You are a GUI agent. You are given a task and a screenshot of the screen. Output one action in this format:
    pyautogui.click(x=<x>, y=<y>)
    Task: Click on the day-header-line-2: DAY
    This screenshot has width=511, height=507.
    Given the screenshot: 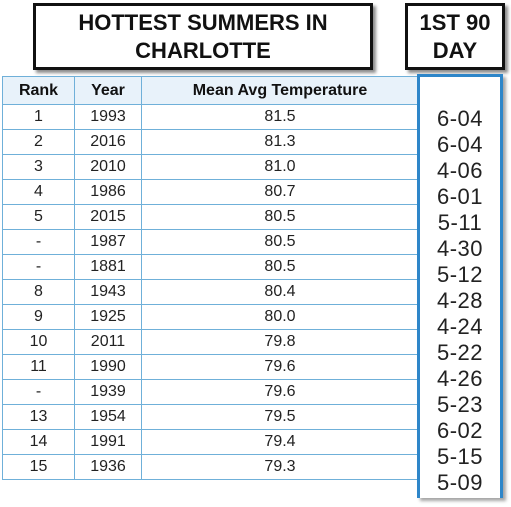 What is the action you would take?
    pyautogui.click(x=455, y=50)
    